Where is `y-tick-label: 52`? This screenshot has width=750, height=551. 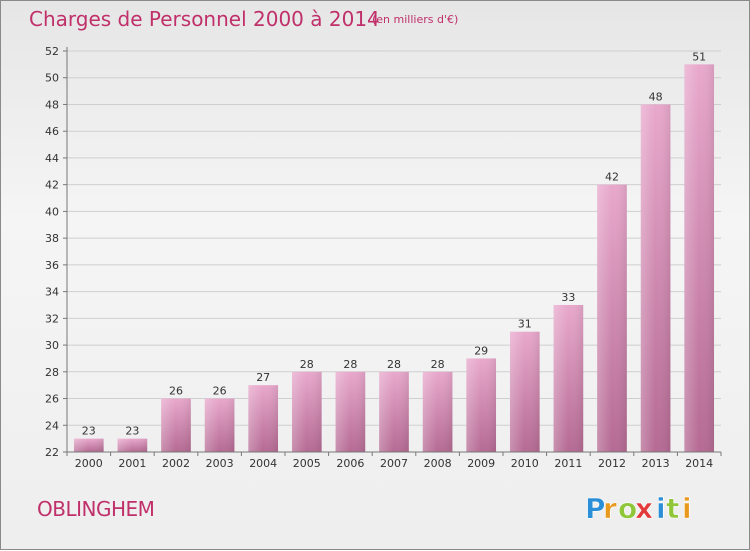
y-tick-label: 52 is located at coordinates (52, 51).